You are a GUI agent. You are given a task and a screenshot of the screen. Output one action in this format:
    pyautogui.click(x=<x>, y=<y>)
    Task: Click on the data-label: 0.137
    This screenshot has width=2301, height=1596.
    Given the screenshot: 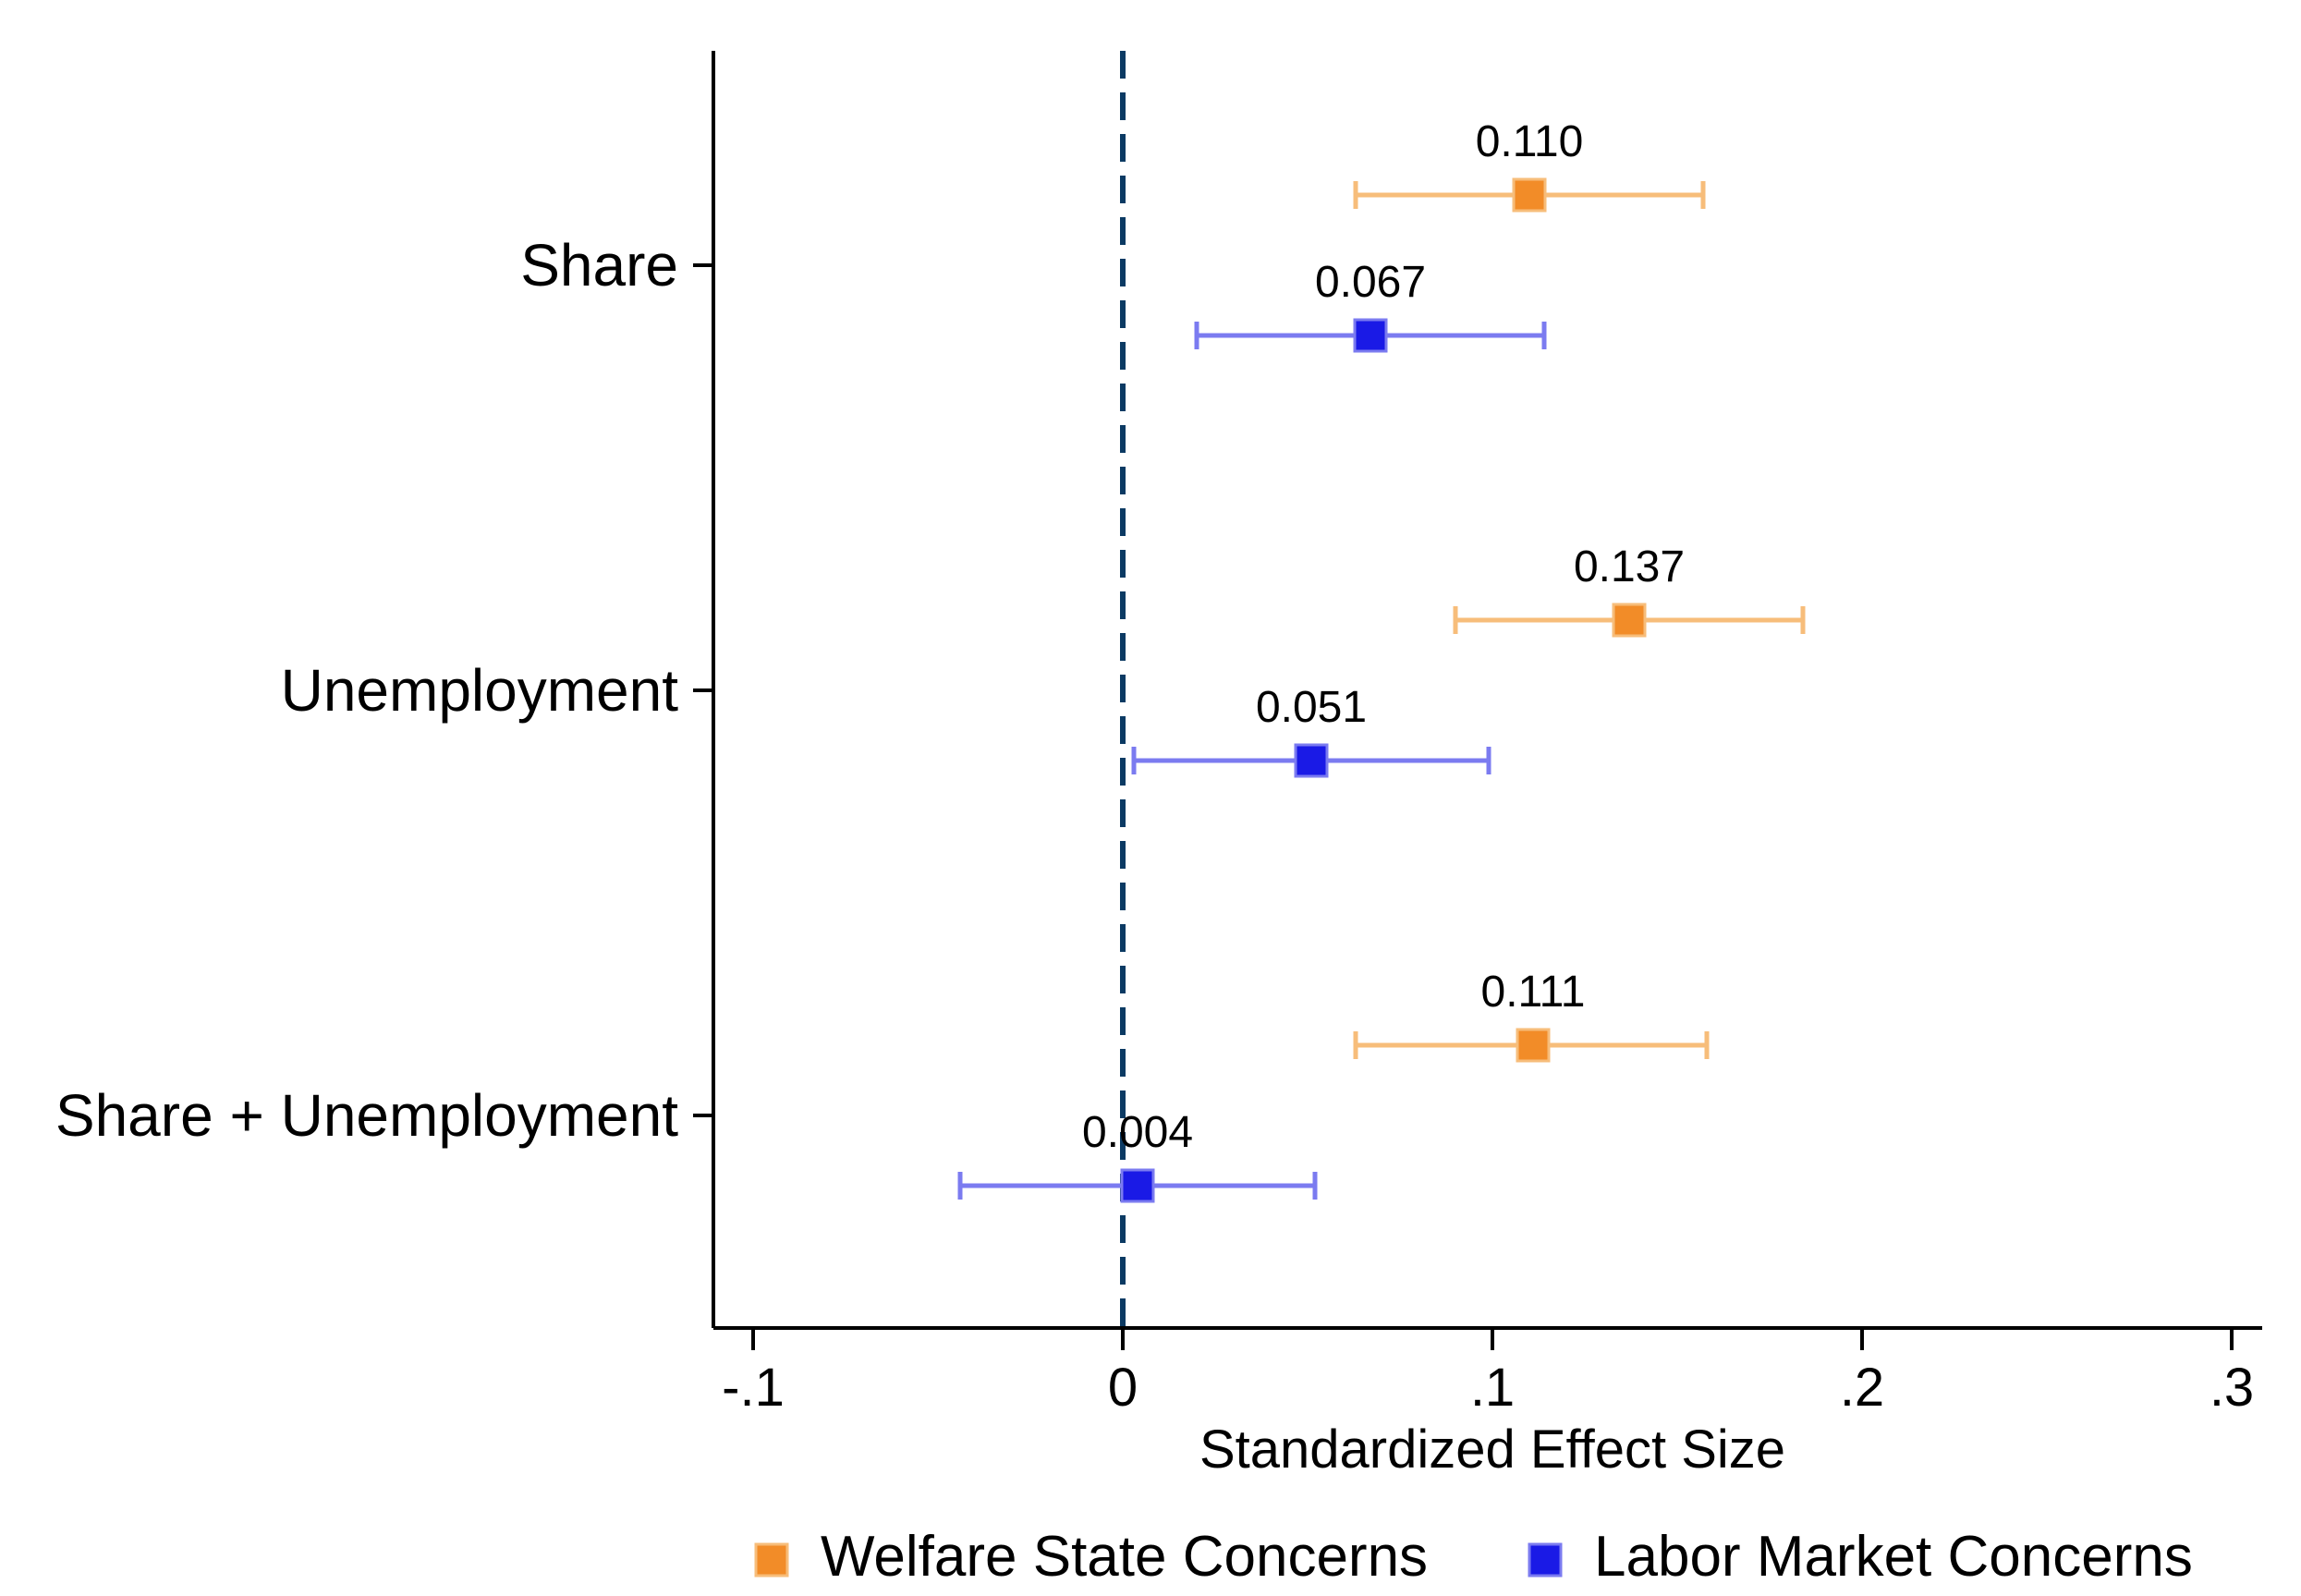 What is the action you would take?
    pyautogui.click(x=1629, y=566)
    